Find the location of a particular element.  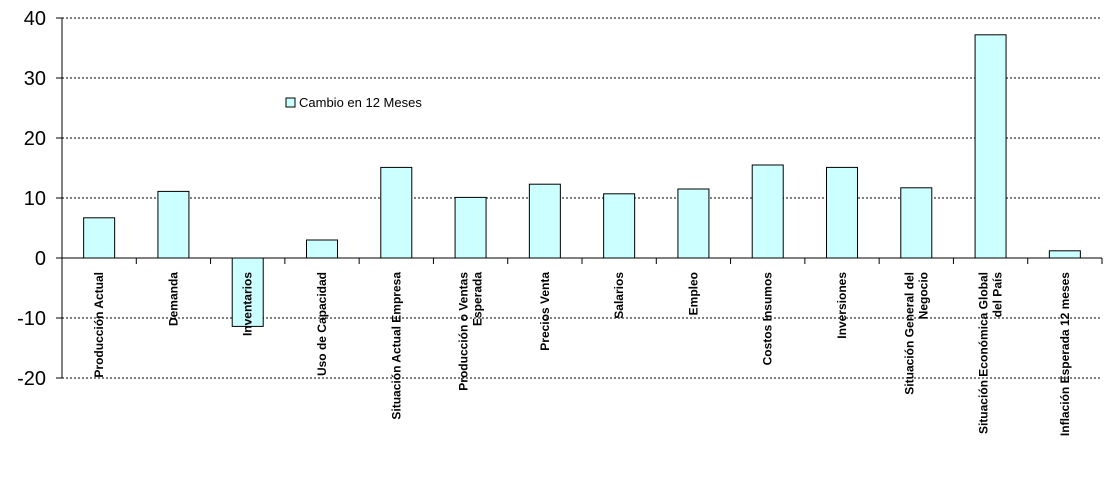

x-tick-label-line: Situación General del is located at coordinates (909, 333).